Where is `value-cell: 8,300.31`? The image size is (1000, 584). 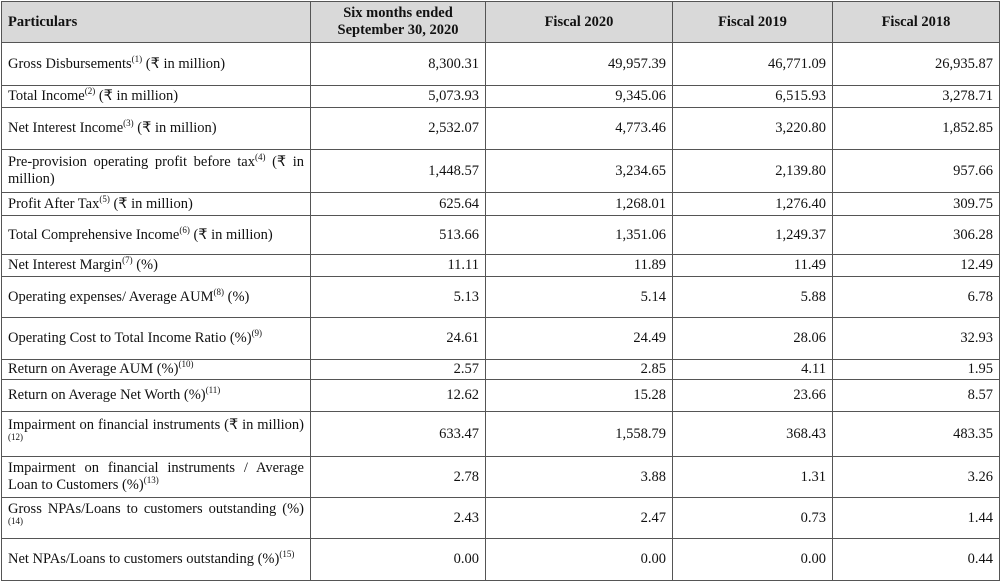
value-cell: 8,300.31 is located at coordinates (398, 64).